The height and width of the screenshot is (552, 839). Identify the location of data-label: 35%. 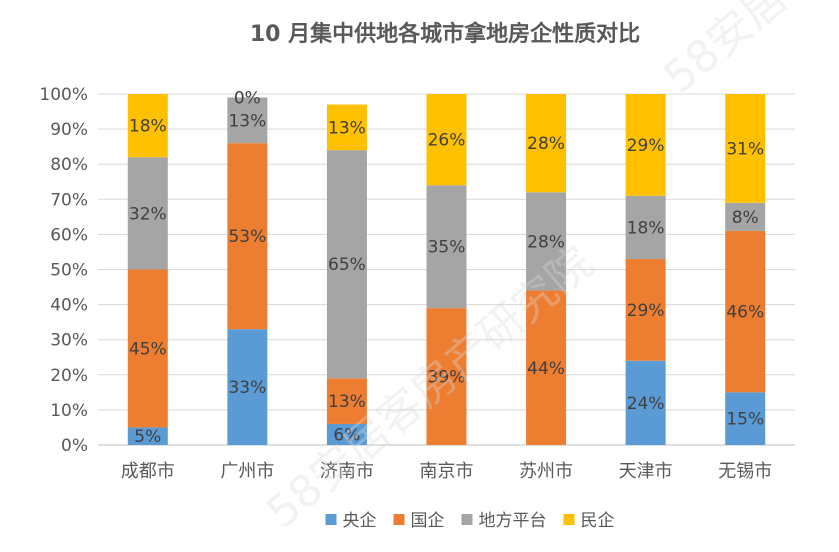
(447, 248).